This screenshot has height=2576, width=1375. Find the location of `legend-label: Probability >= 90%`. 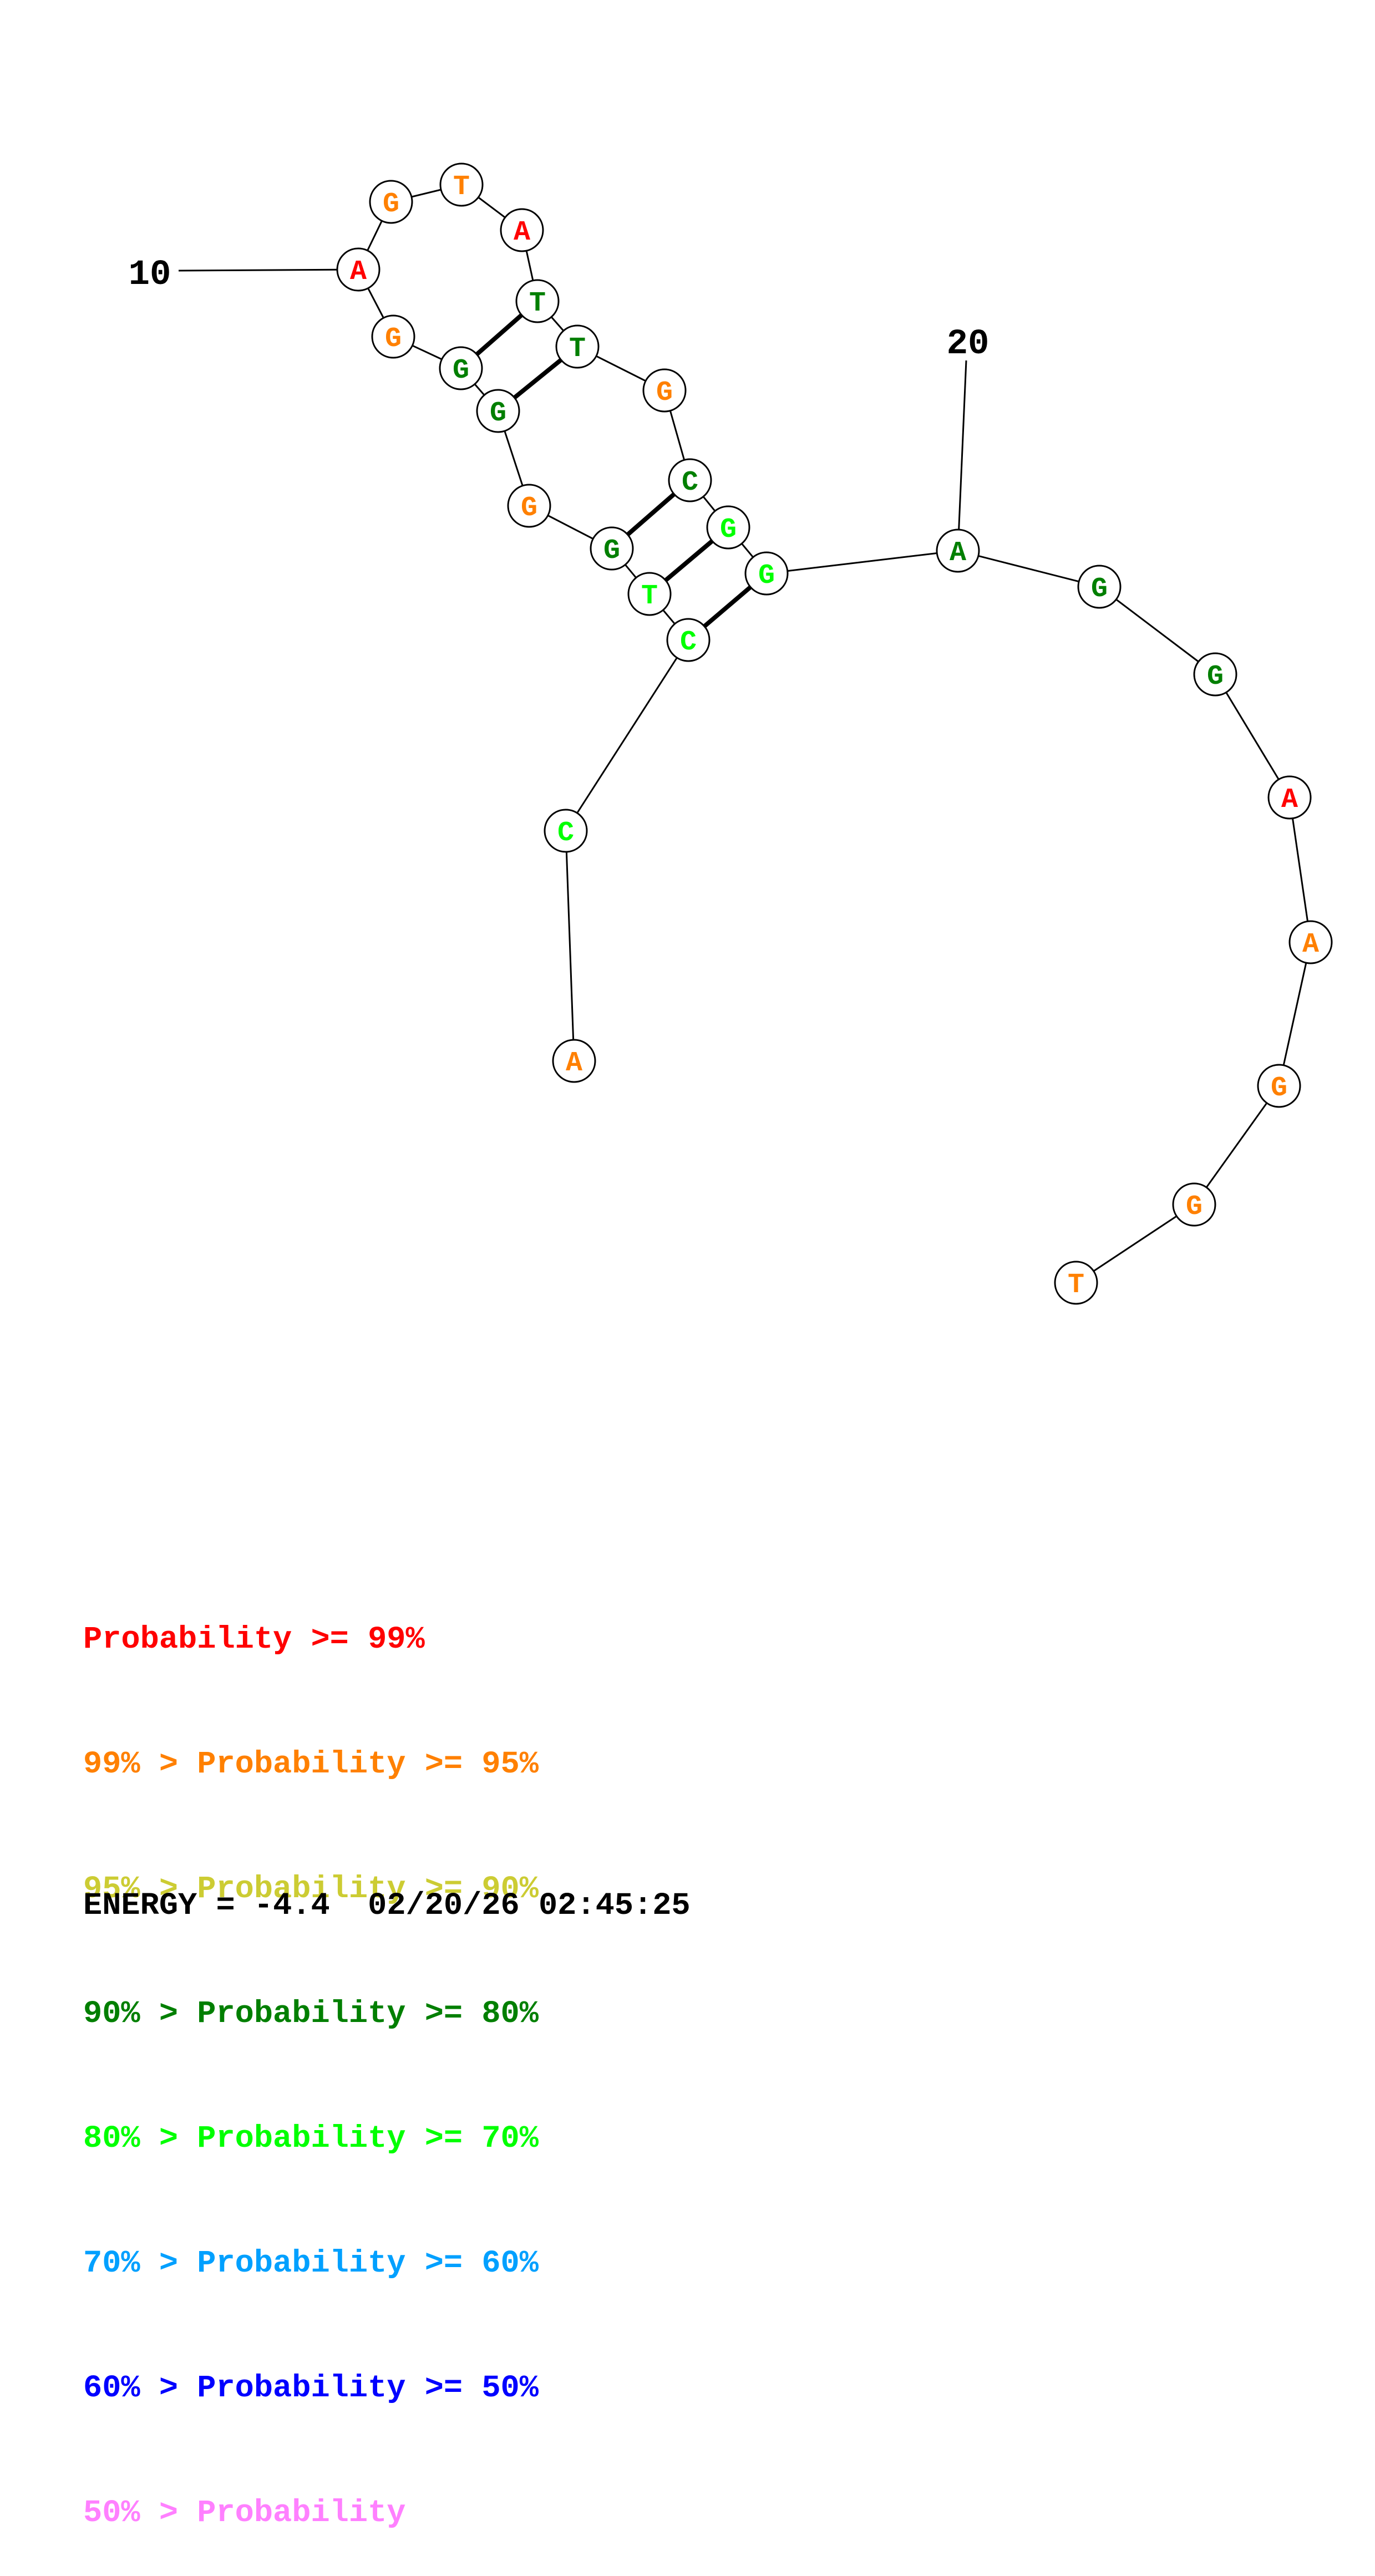

legend-label: Probability >= 90% is located at coordinates (368, 1889).